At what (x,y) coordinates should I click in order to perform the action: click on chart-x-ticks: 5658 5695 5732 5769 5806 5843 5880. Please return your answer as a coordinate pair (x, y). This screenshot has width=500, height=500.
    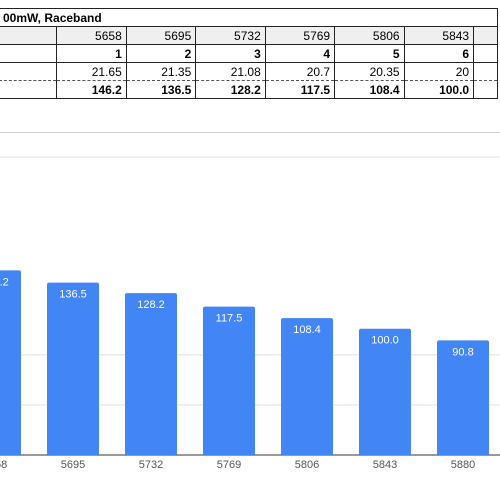
    Looking at the image, I should click on (237, 465).